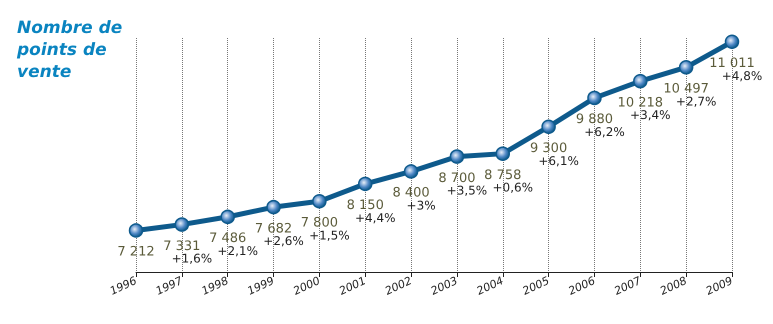  I want to click on annotation: +1,6%, so click(192, 259).